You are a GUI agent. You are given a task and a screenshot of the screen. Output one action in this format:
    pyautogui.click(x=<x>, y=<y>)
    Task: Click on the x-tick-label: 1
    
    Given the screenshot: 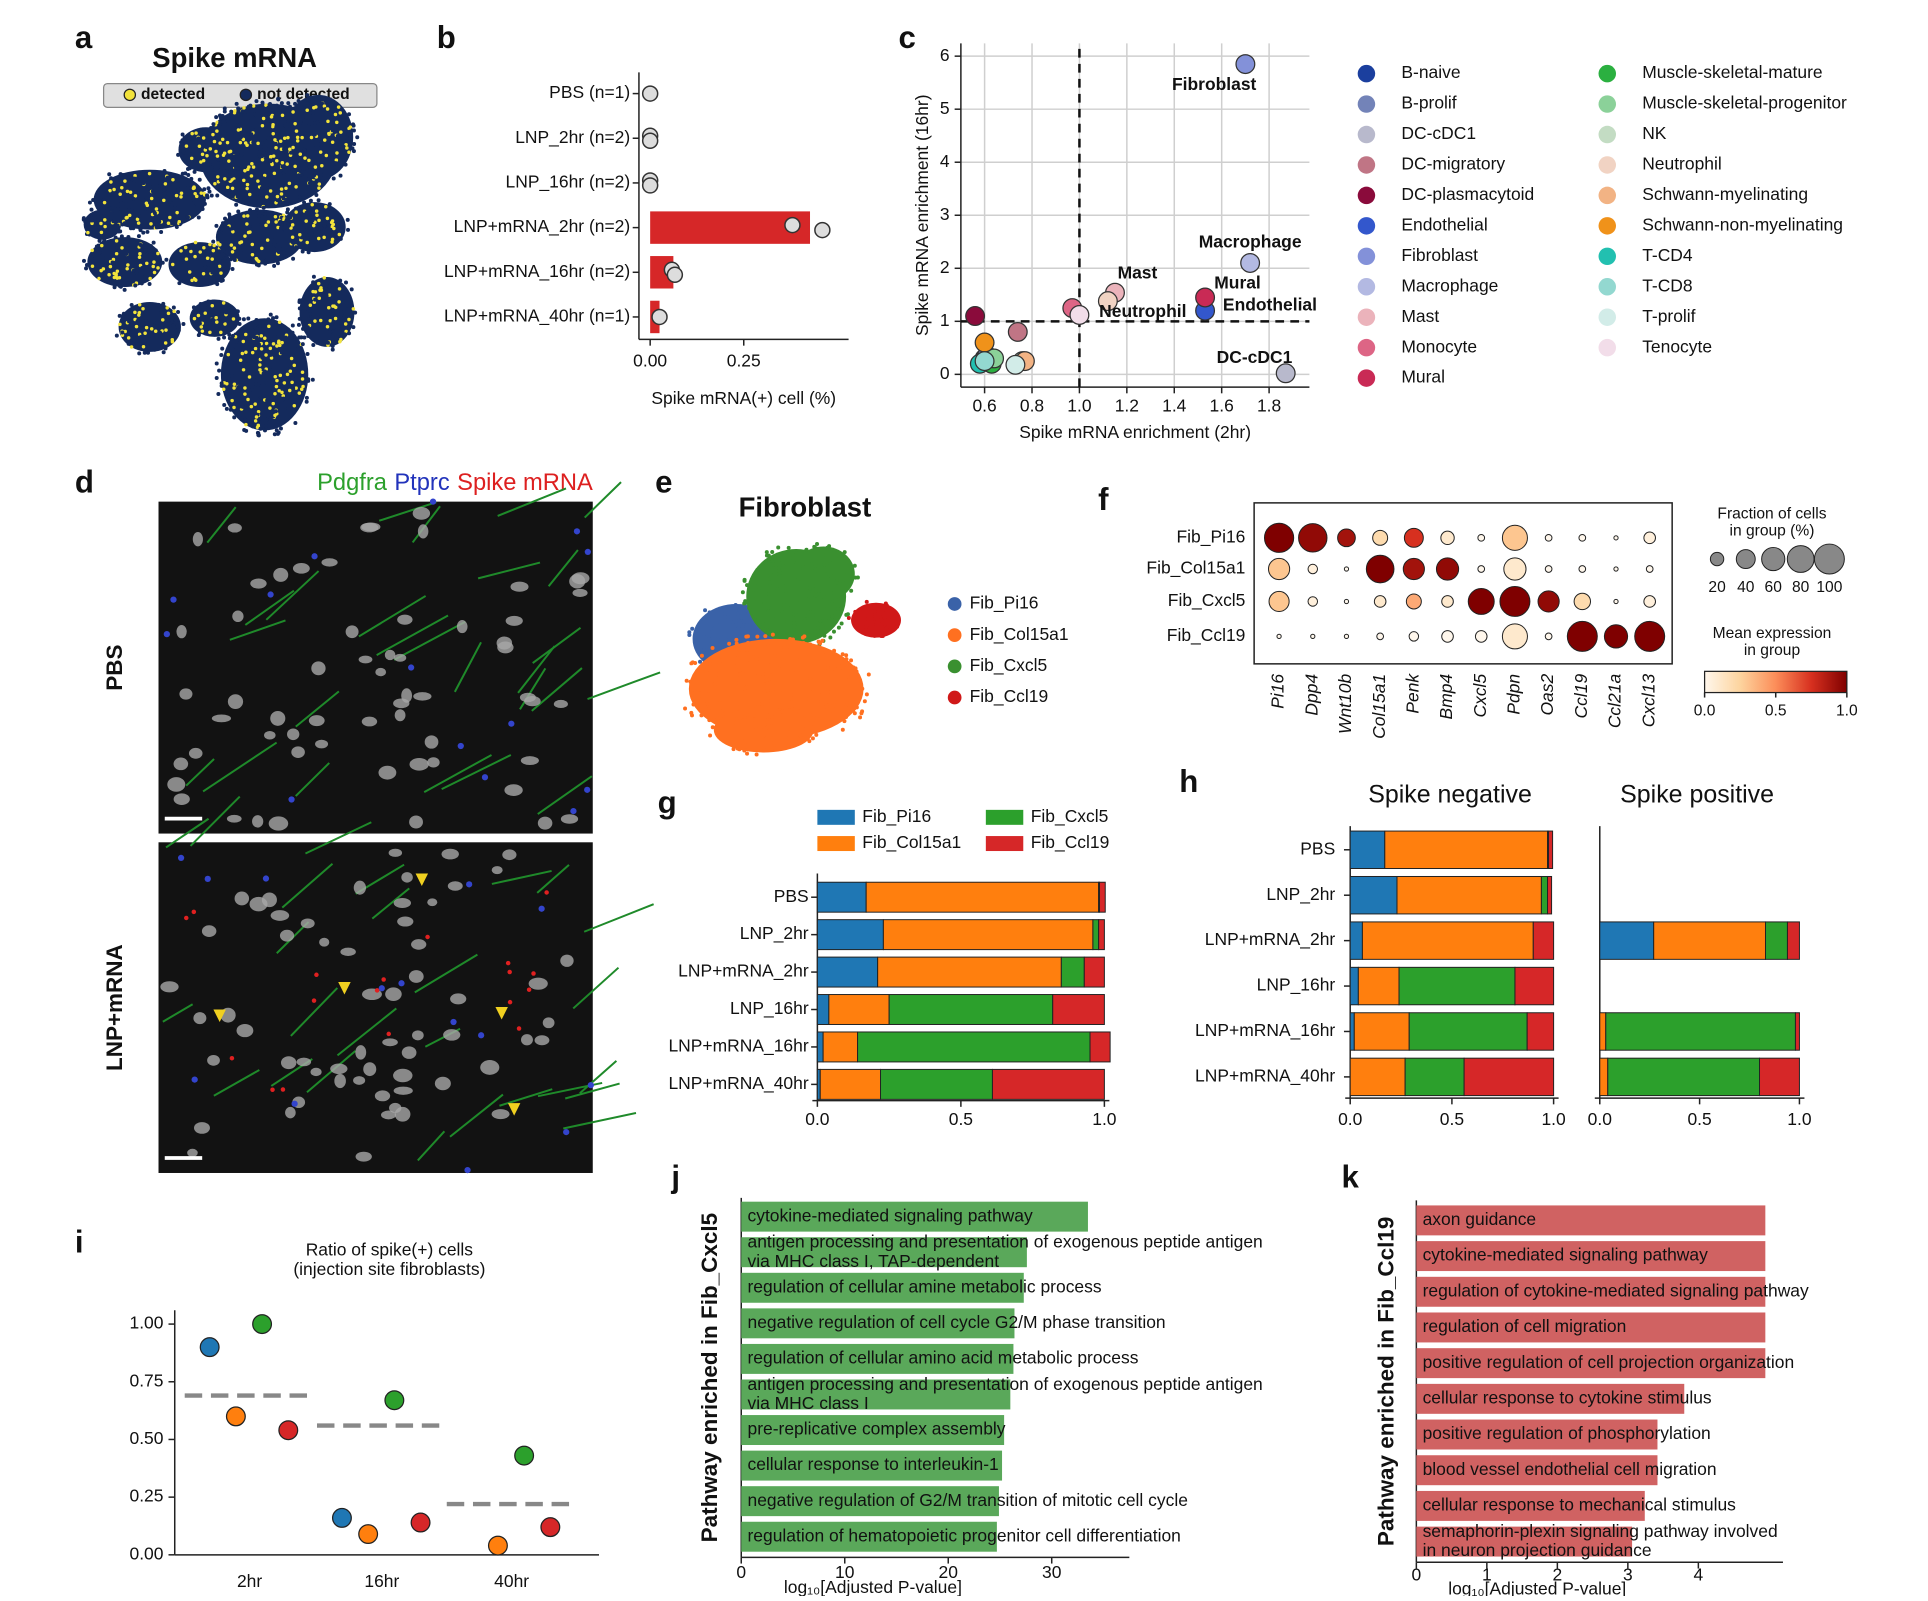 What is the action you would take?
    pyautogui.click(x=1487, y=1575)
    